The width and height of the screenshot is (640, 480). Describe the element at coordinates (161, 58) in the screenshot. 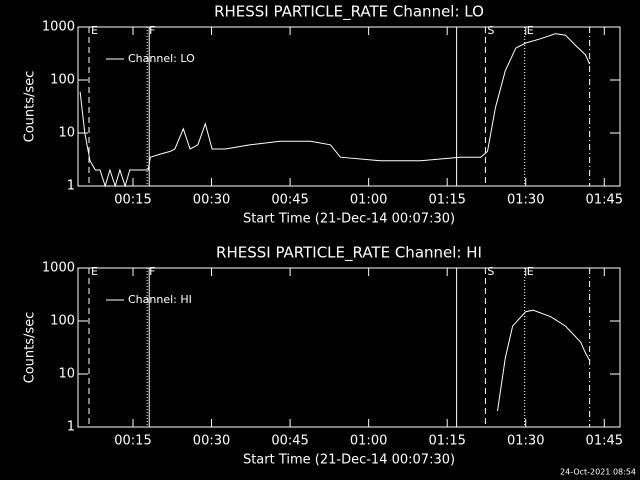

I see `legend-label: Channel: LO` at that location.